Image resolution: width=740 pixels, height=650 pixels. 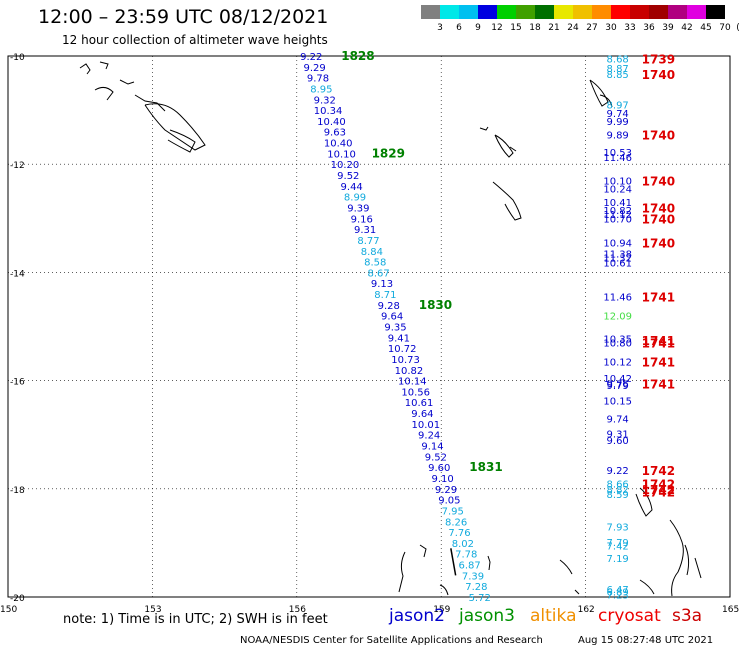 I want to click on swh-value-track1: 9.14, so click(x=432, y=447).